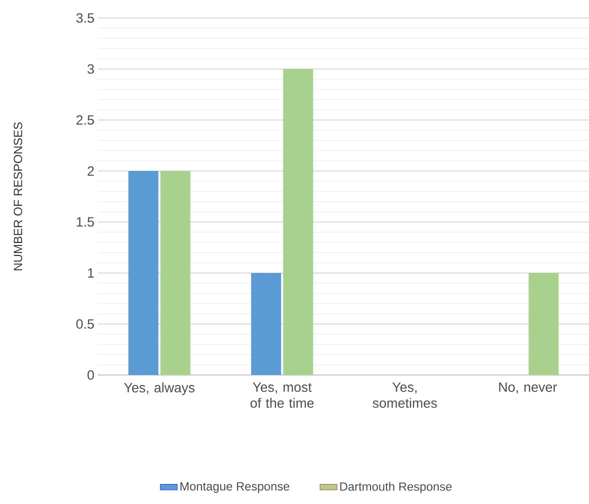 Image resolution: width=589 pixels, height=504 pixels. What do you see at coordinates (91, 69) in the screenshot?
I see `y-tick-label: 3` at bounding box center [91, 69].